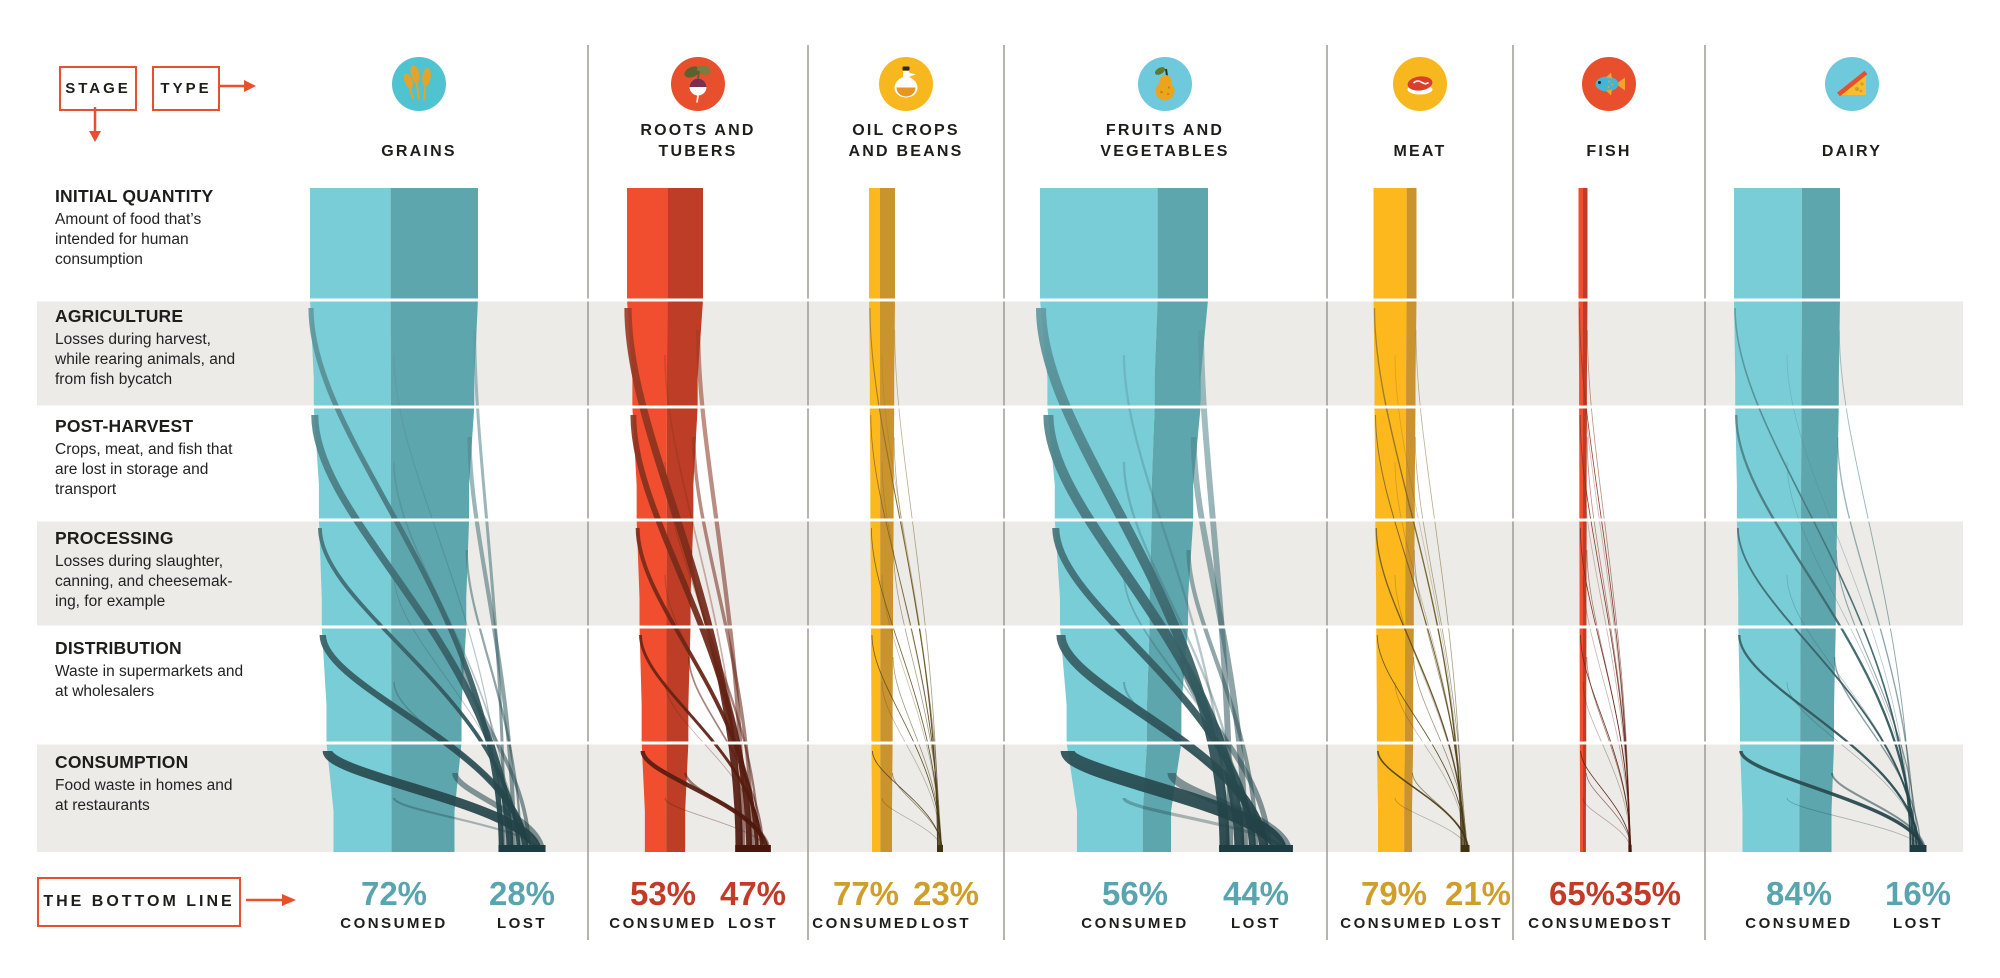  I want to click on fish-lost-pct: 35%, so click(1648, 893).